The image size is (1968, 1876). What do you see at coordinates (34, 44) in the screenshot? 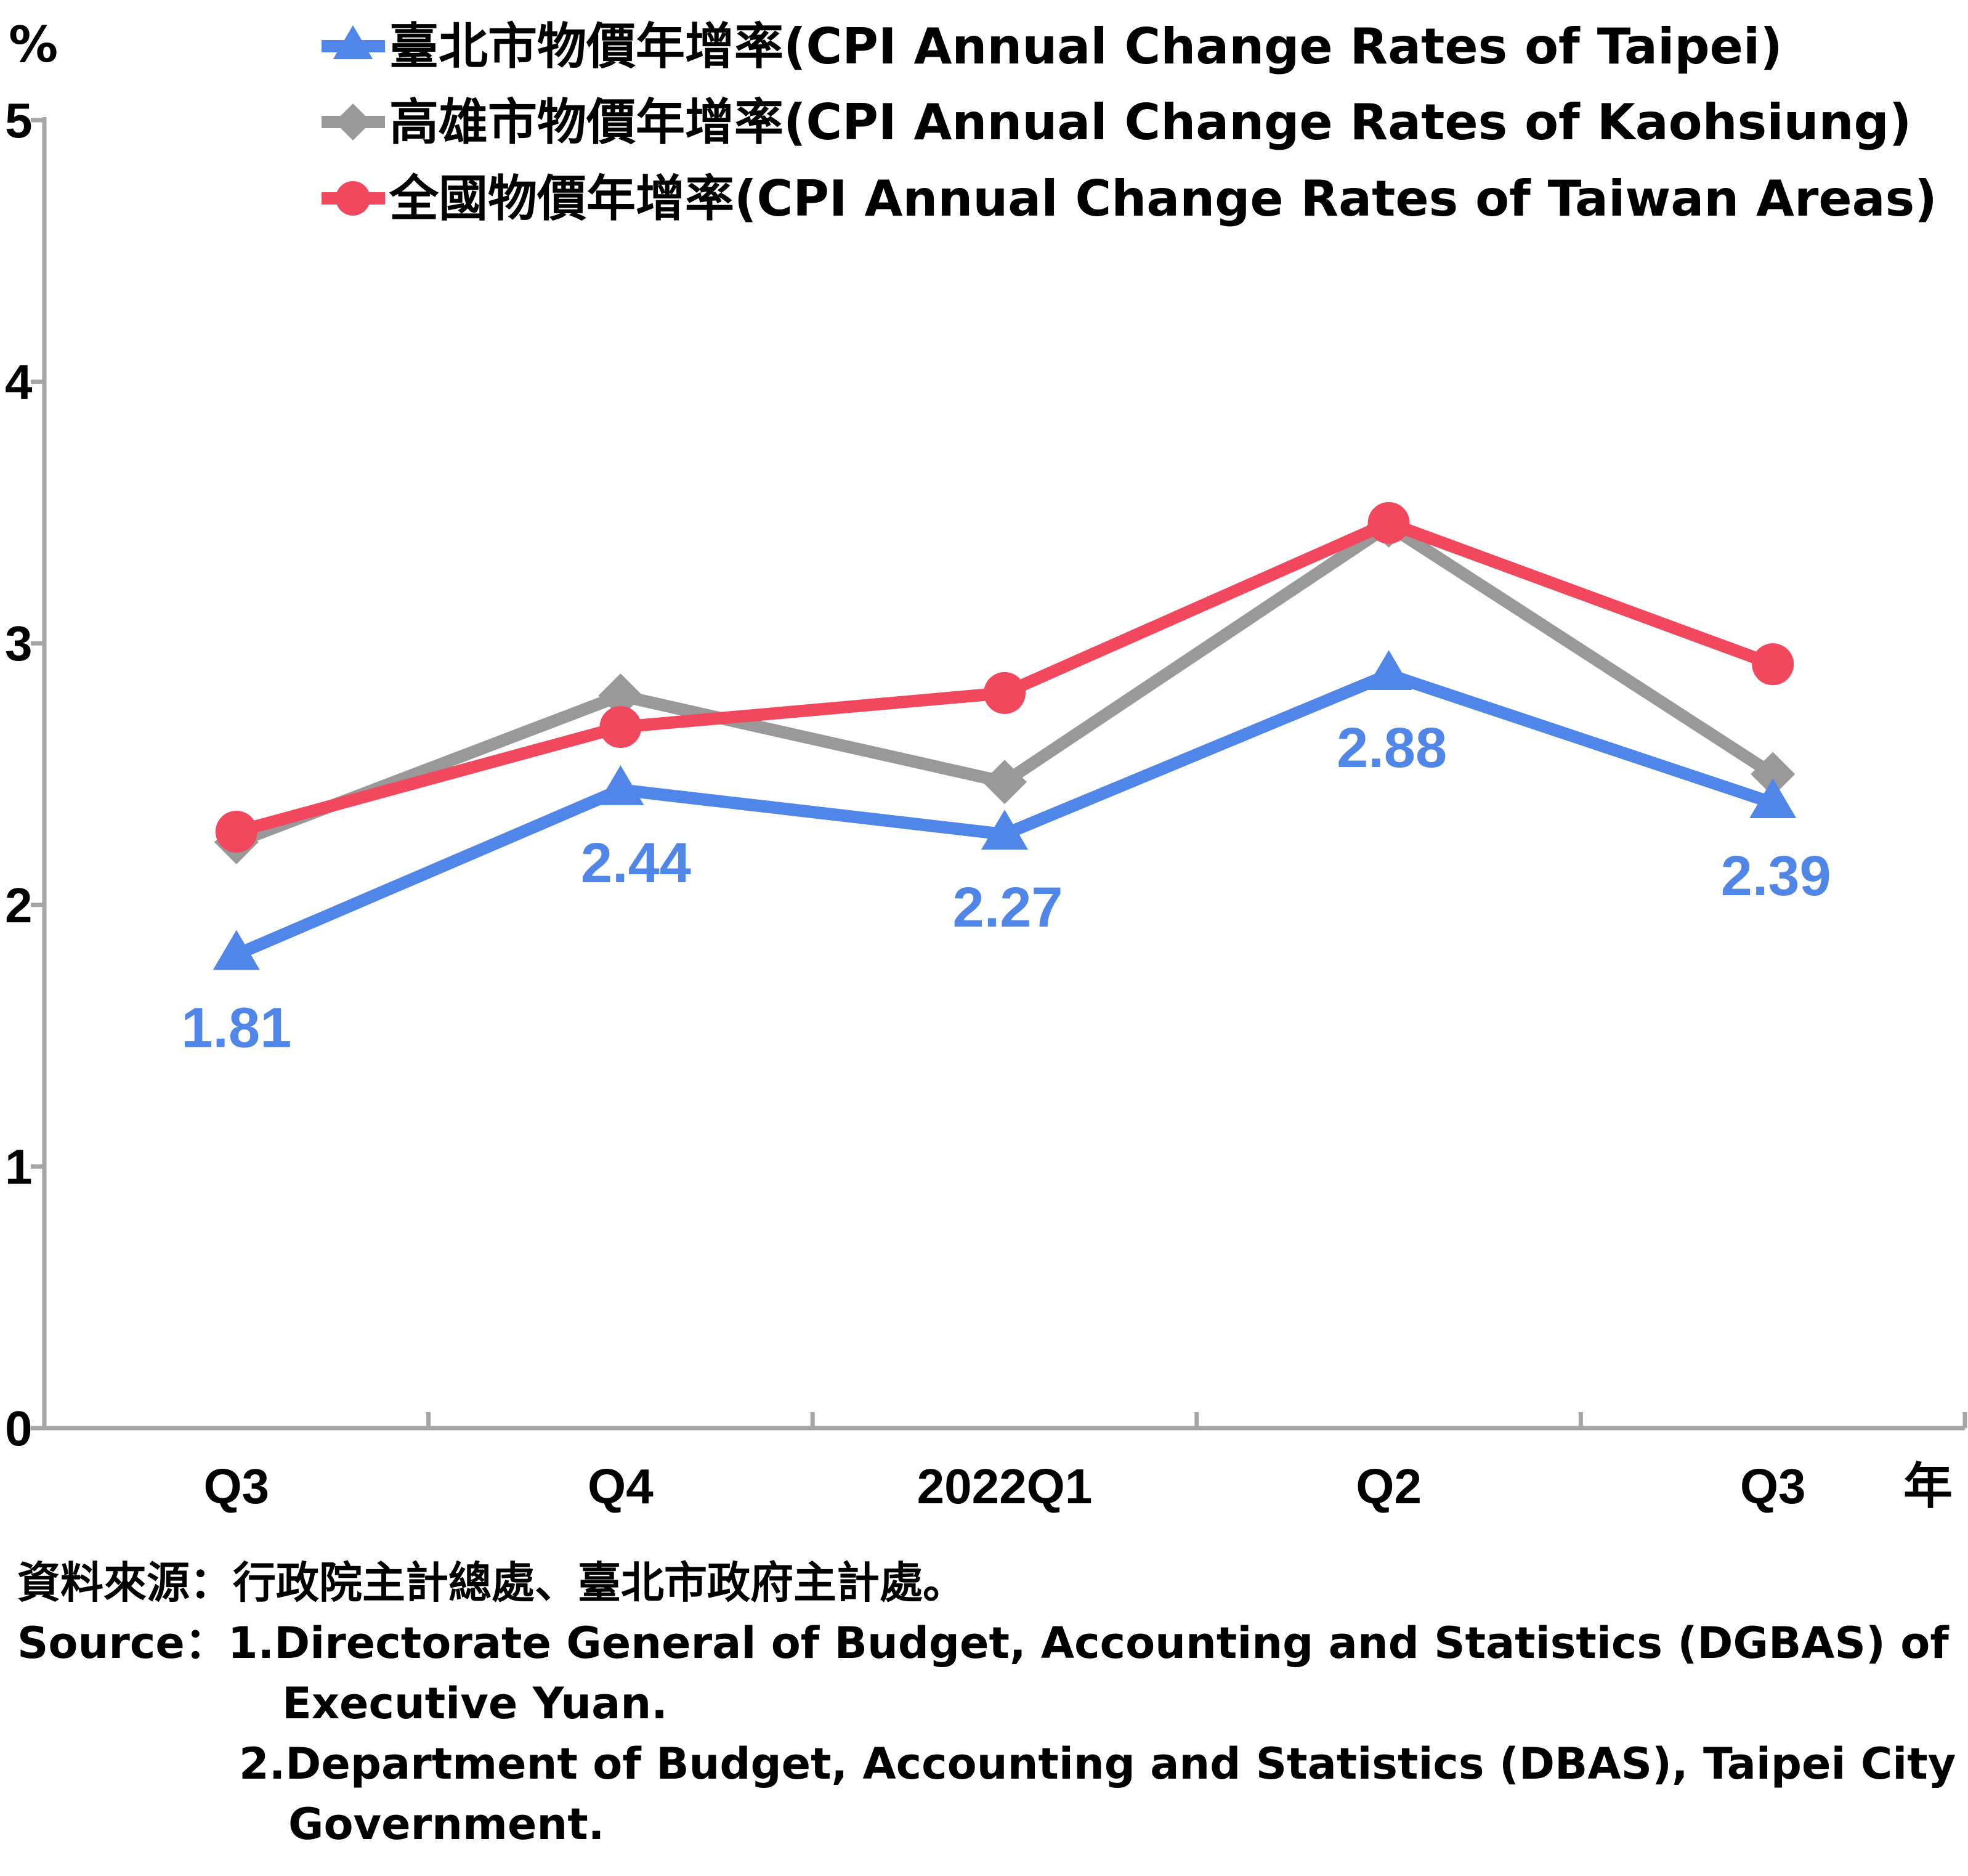
I see `y-unit-label: %` at bounding box center [34, 44].